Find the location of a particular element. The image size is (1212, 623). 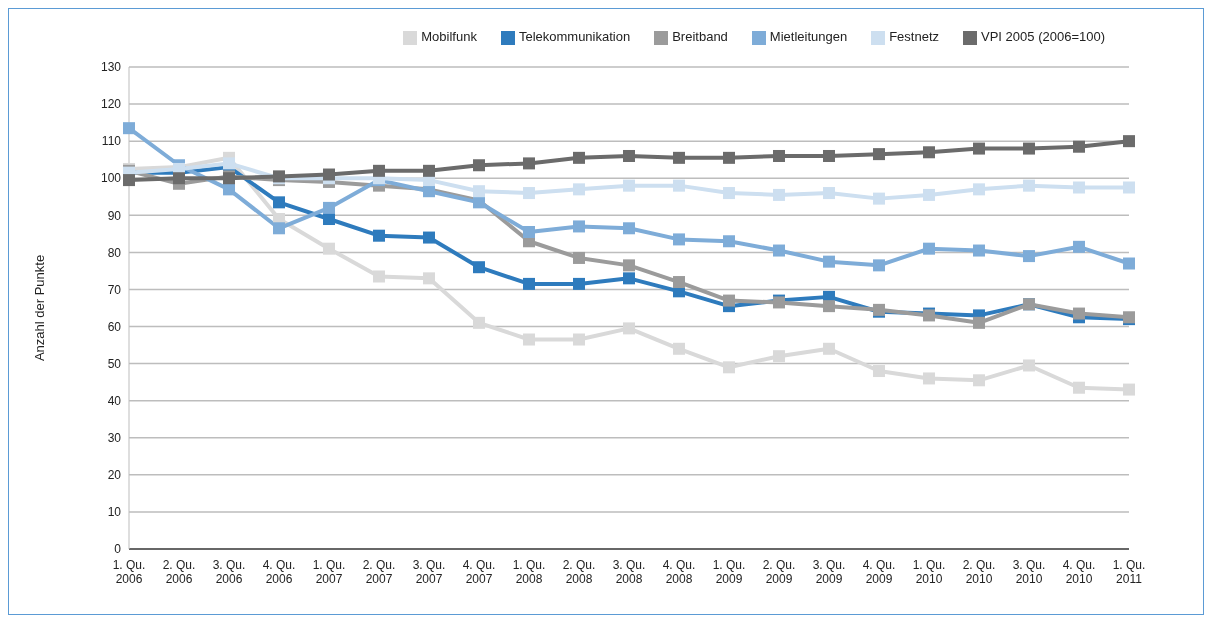

x-tick-label: 3. Qu. 2006 is located at coordinates (229, 572).